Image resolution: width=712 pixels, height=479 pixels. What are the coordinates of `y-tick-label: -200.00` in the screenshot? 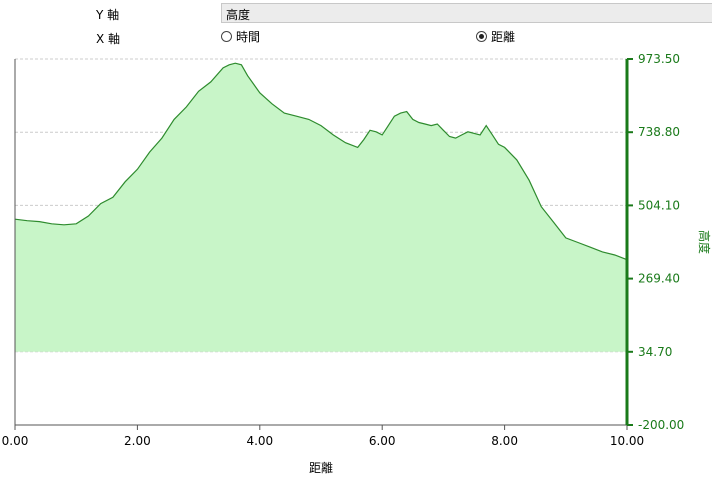 It's located at (661, 425).